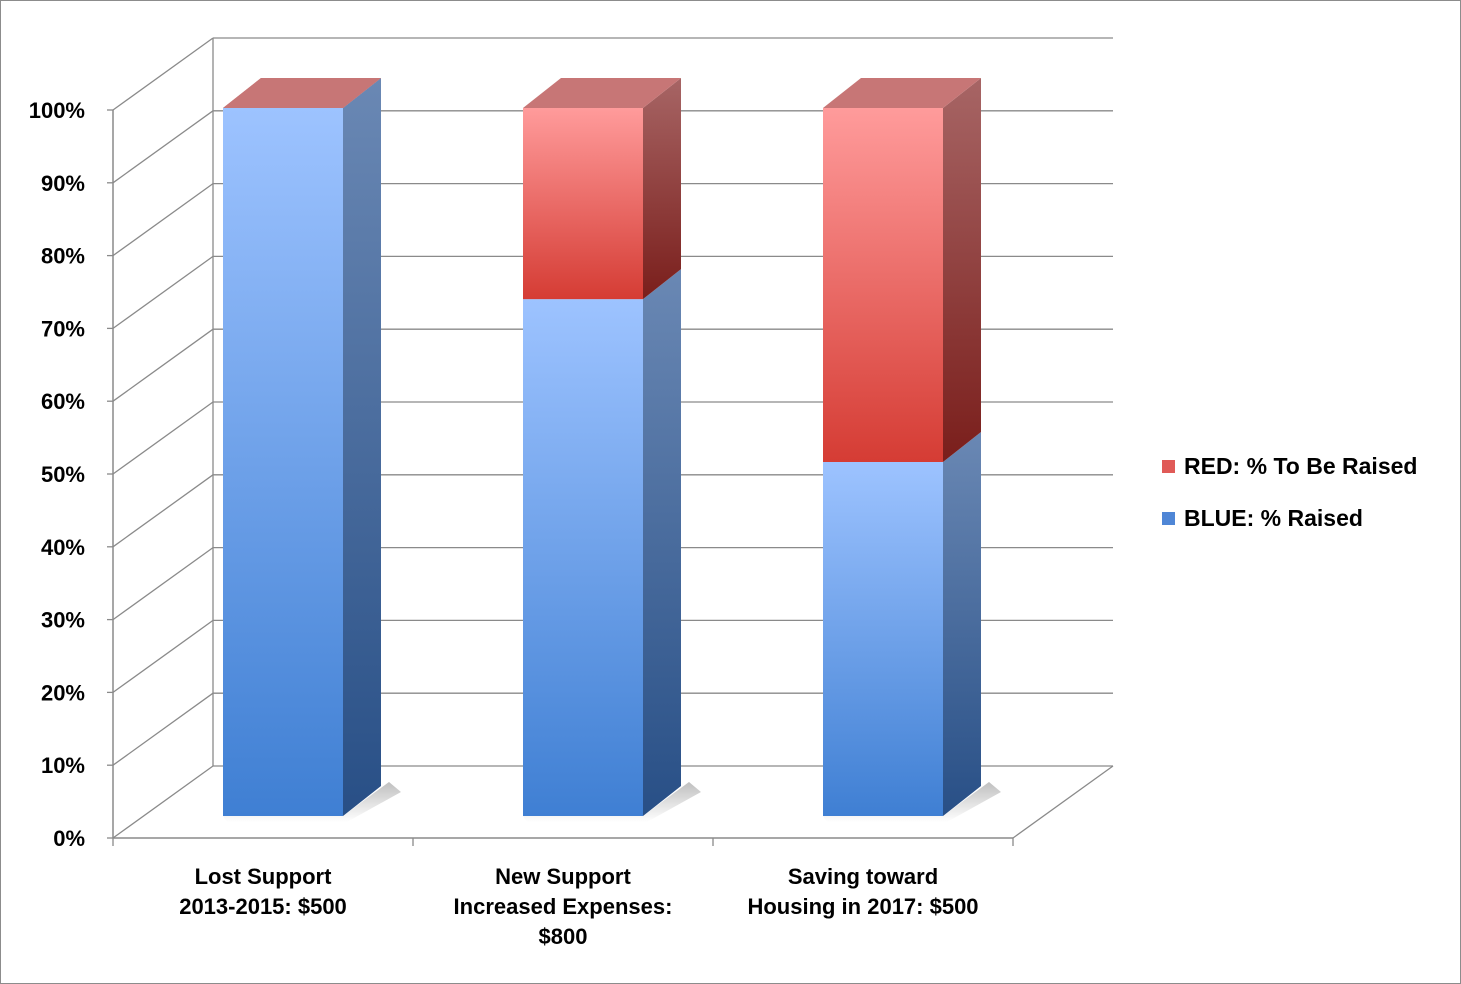 The height and width of the screenshot is (984, 1461). What do you see at coordinates (63, 547) in the screenshot?
I see `y-tick-label: 40%` at bounding box center [63, 547].